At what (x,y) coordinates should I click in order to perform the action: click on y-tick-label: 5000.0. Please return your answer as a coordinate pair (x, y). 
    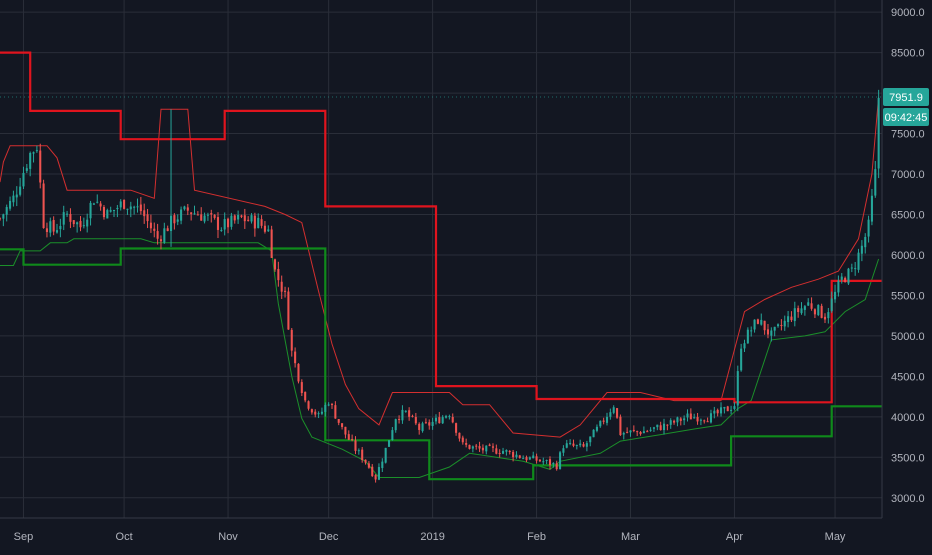
    Looking at the image, I should click on (908, 337).